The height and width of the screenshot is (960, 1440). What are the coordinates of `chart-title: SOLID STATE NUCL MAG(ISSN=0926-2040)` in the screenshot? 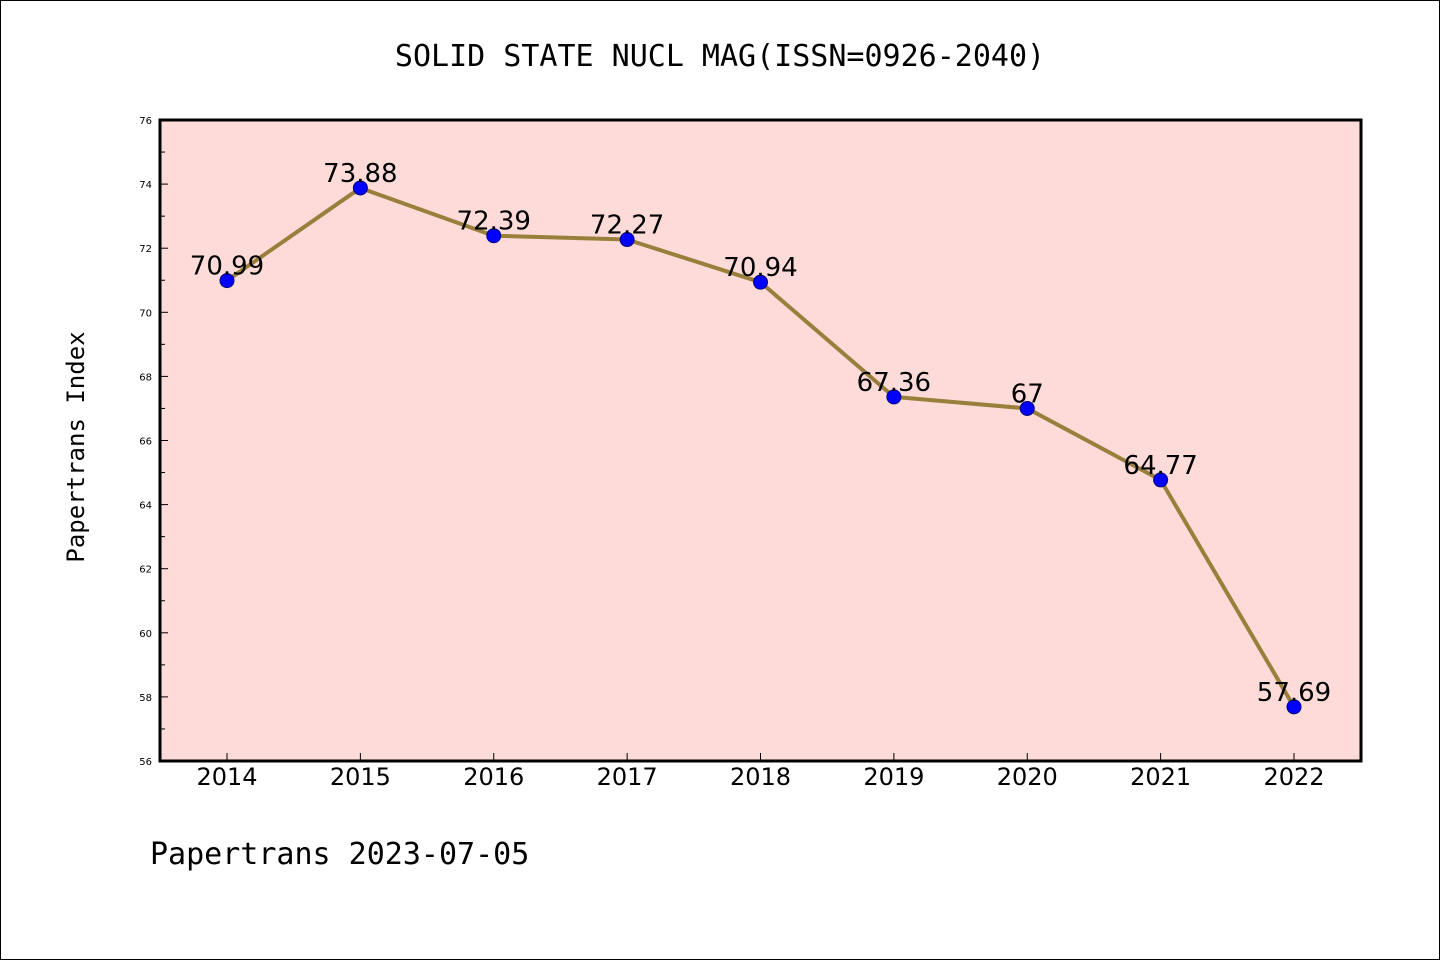 It's located at (720, 56).